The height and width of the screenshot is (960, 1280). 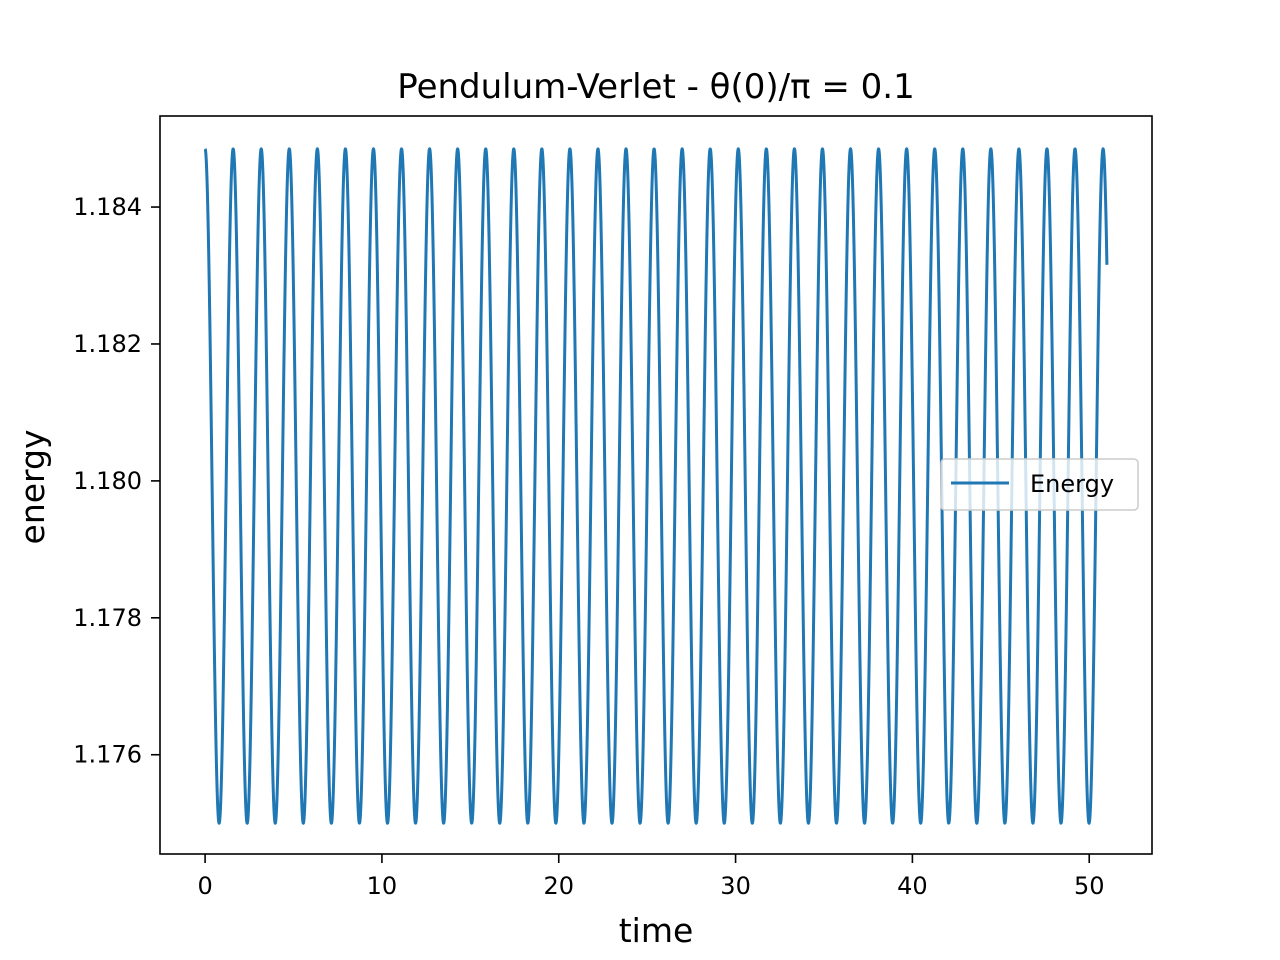 What do you see at coordinates (107, 755) in the screenshot?
I see `y-tick-label: 1.176` at bounding box center [107, 755].